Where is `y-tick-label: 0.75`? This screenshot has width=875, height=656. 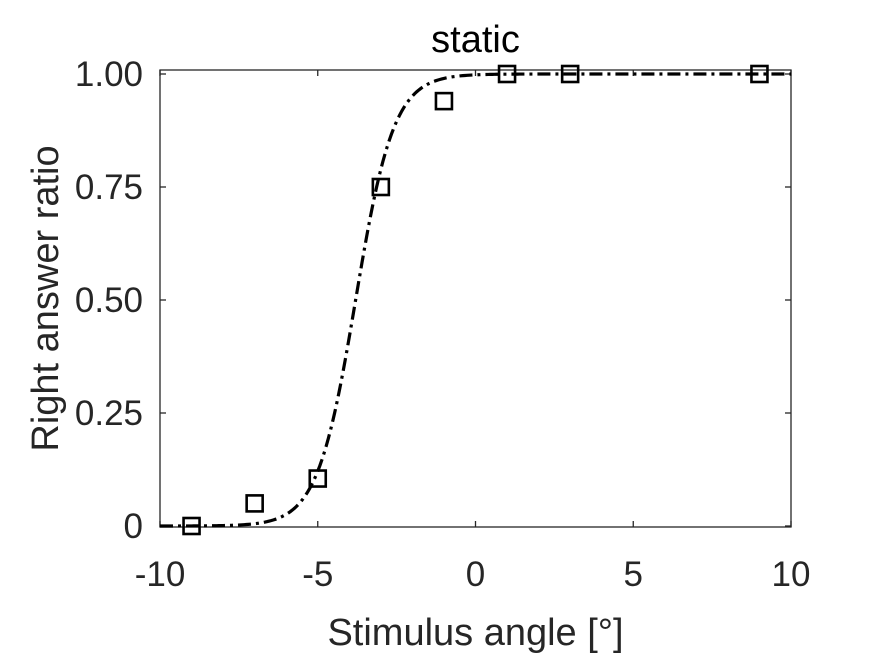 y-tick-label: 0.75 is located at coordinates (109, 187).